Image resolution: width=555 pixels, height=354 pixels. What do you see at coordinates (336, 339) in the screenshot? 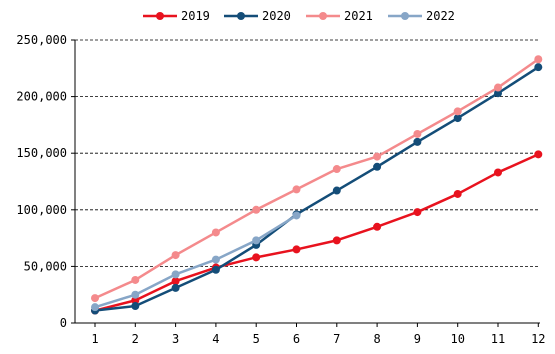
I see `x-tick-label: 7` at bounding box center [336, 339].